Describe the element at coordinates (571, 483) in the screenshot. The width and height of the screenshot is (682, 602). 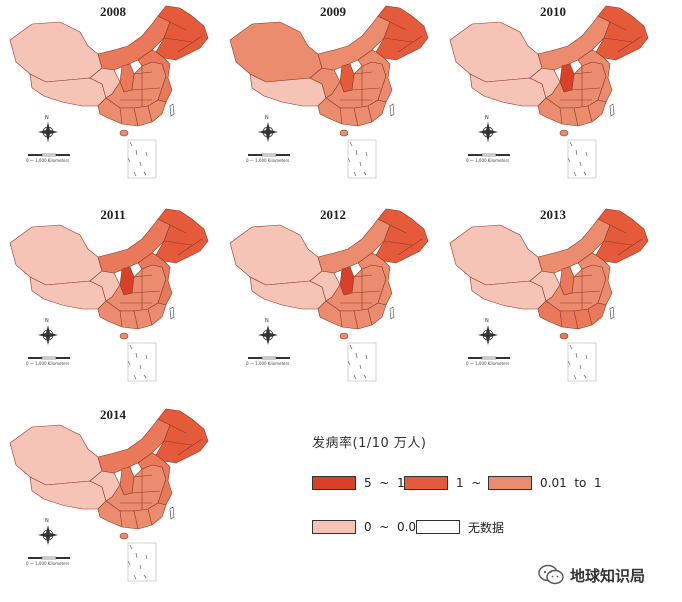
I see `legend-label: 0.01 to 1` at that location.